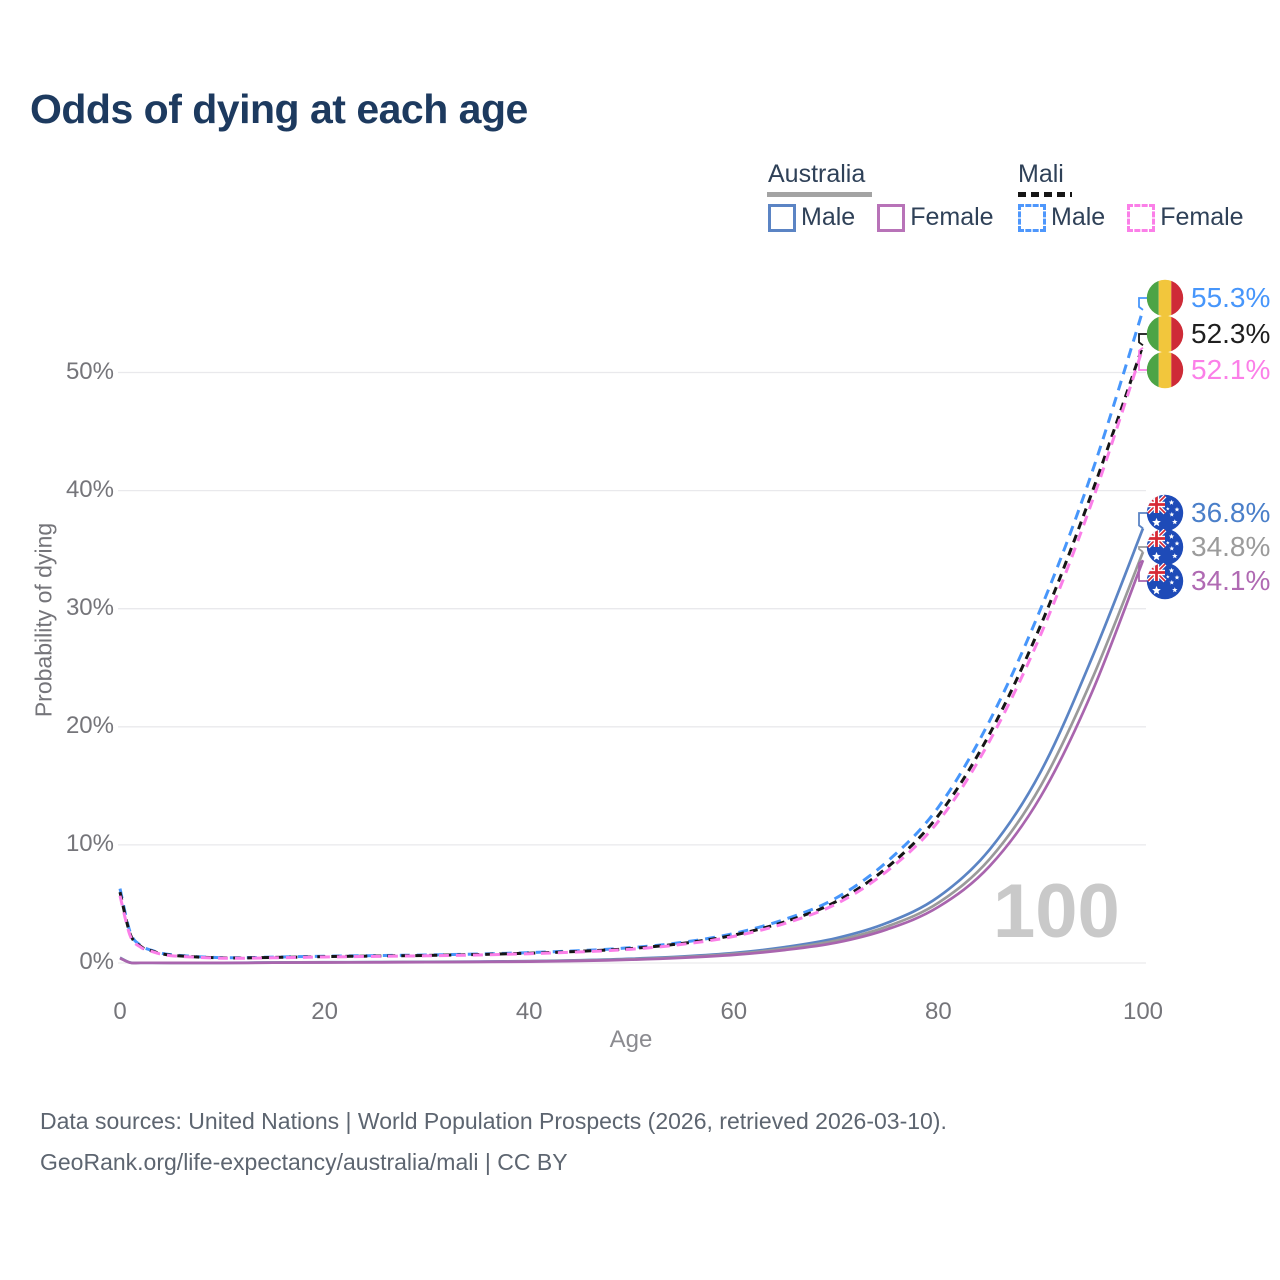 Image resolution: width=1280 pixels, height=1280 pixels. What do you see at coordinates (89, 371) in the screenshot?
I see `y-tick-label: 50%` at bounding box center [89, 371].